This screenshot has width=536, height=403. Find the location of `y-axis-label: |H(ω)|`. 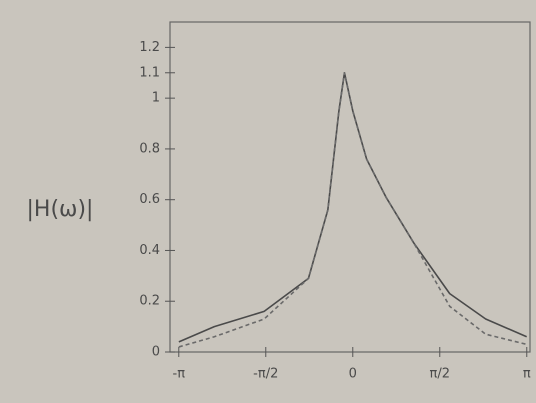

y-axis-label: |H(ω)| is located at coordinates (60, 209).